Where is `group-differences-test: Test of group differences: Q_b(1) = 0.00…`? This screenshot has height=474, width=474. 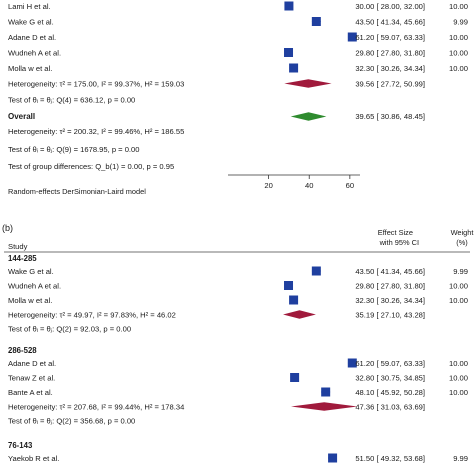
group-differences-test: Test of group differences: Q_b(1) = 0.00… is located at coordinates (91, 166).